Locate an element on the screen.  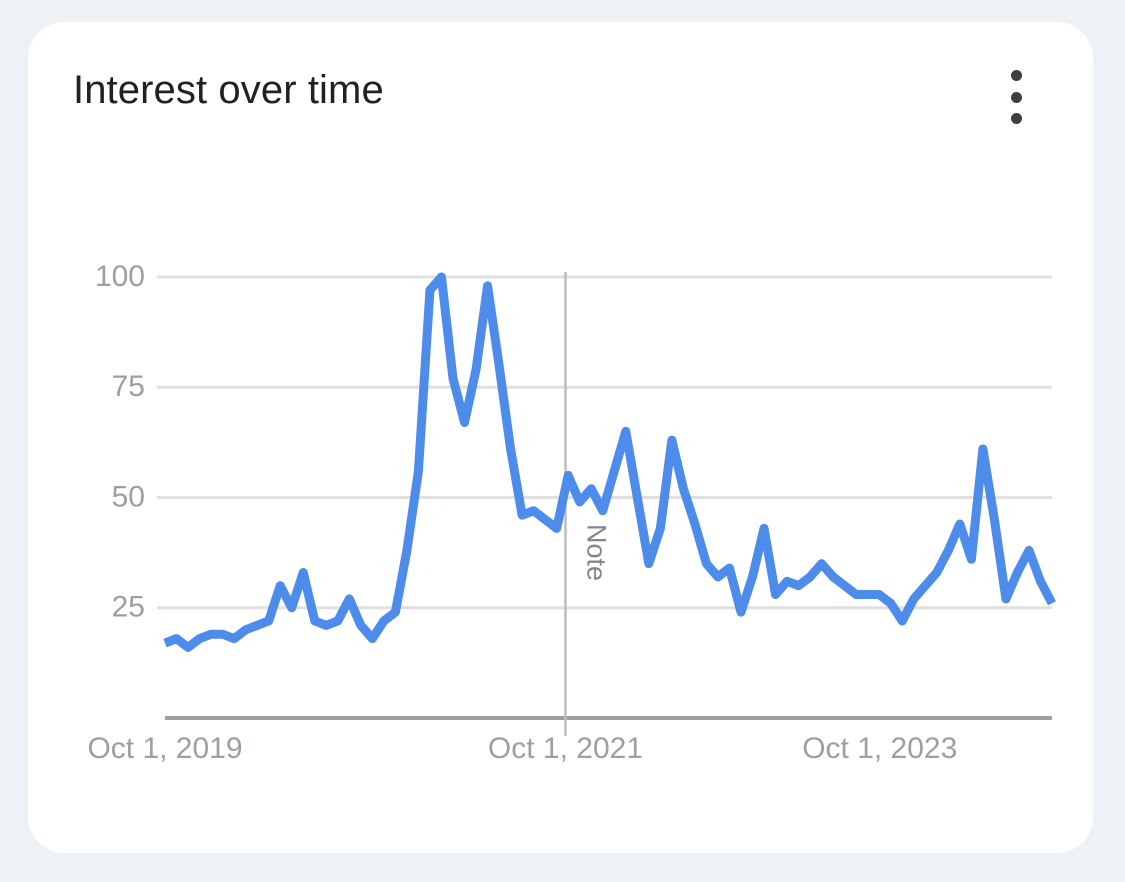
y-tick-marks is located at coordinates (175, 442).